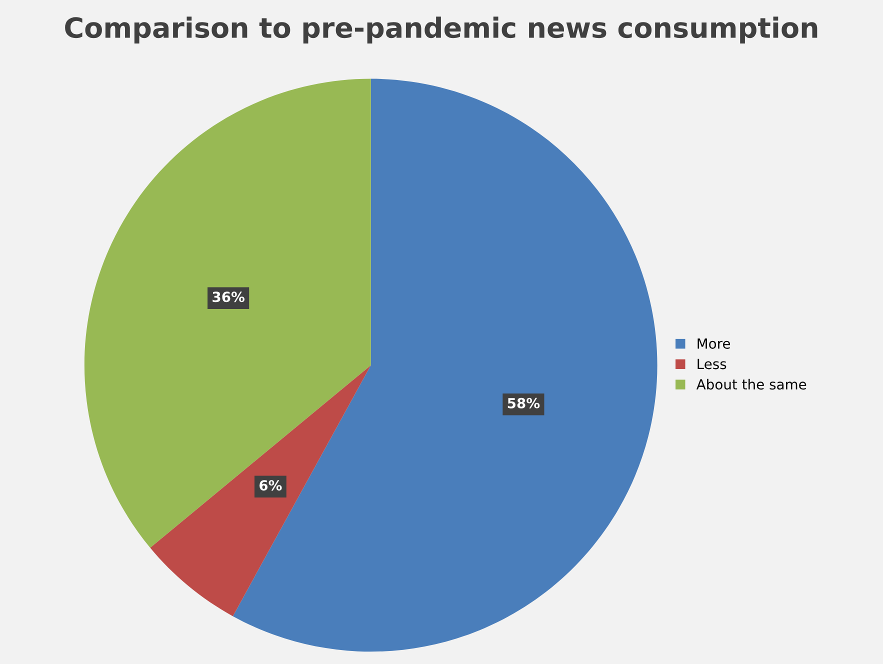  What do you see at coordinates (271, 485) in the screenshot?
I see `data-label: 6%` at bounding box center [271, 485].